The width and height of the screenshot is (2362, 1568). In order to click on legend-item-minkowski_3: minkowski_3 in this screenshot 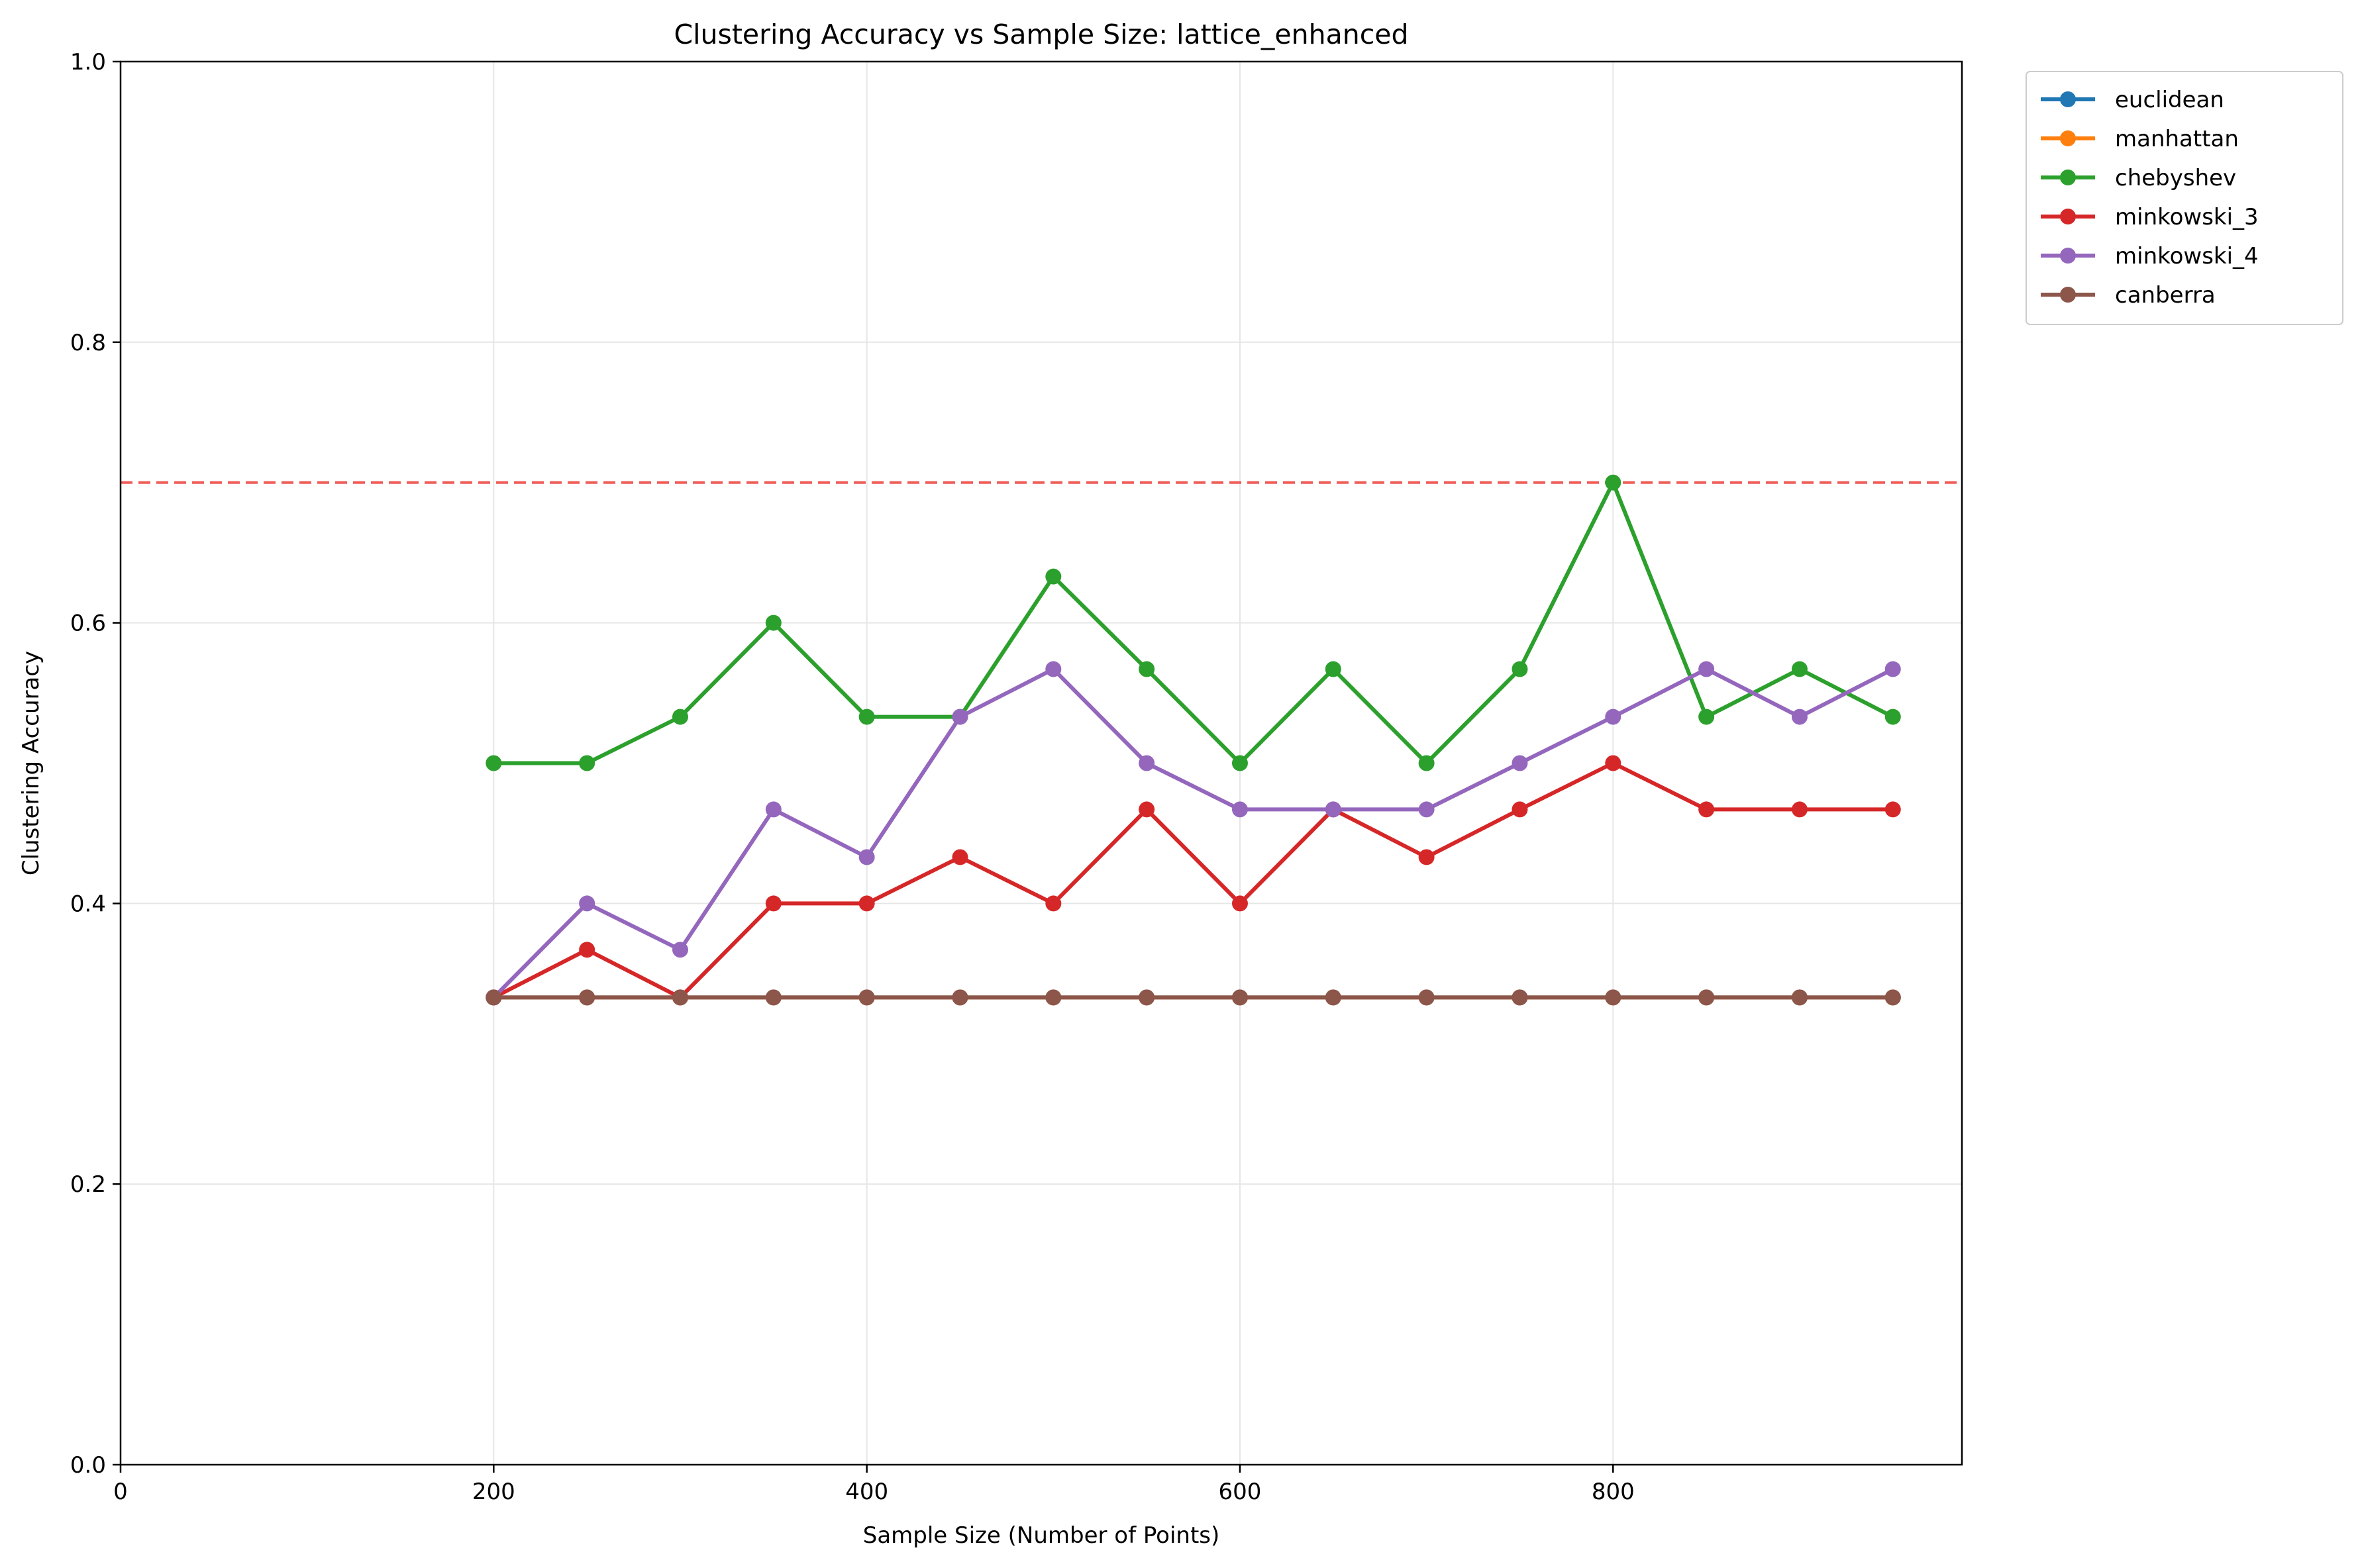, I will do `click(2150, 217)`.